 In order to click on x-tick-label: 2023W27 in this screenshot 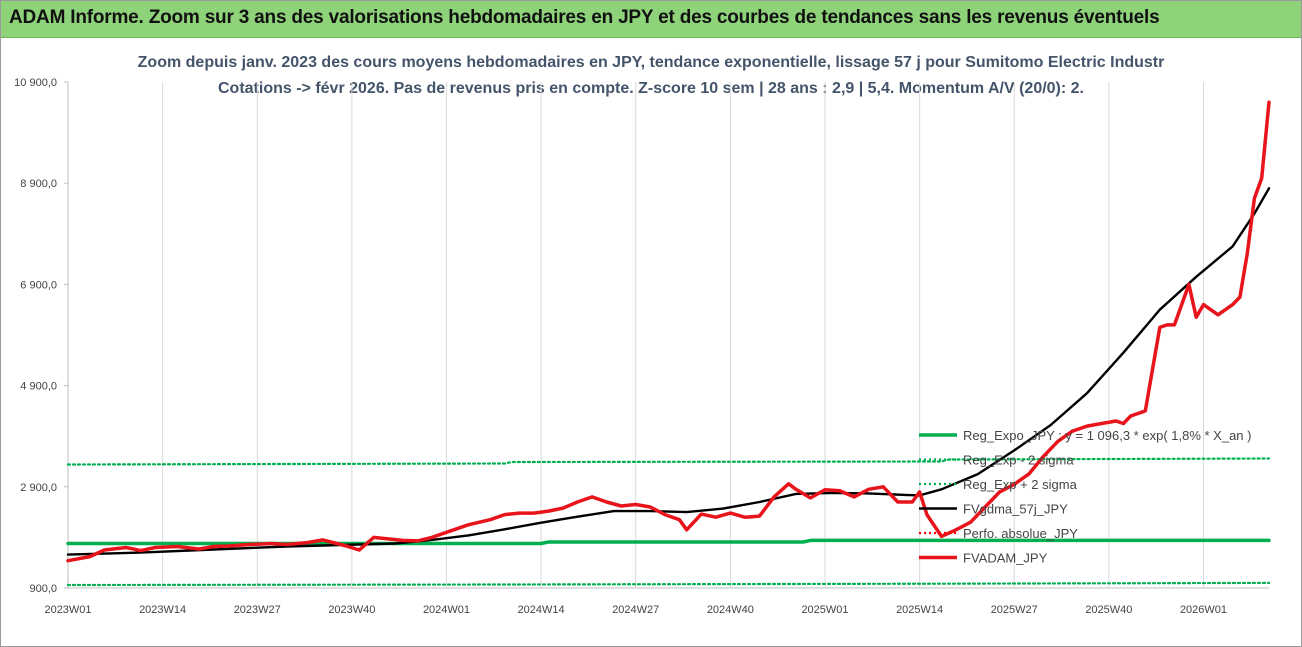, I will do `click(257, 610)`.